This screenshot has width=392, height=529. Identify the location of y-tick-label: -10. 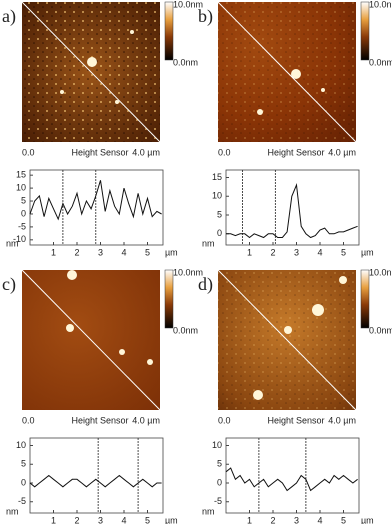
(19, 239).